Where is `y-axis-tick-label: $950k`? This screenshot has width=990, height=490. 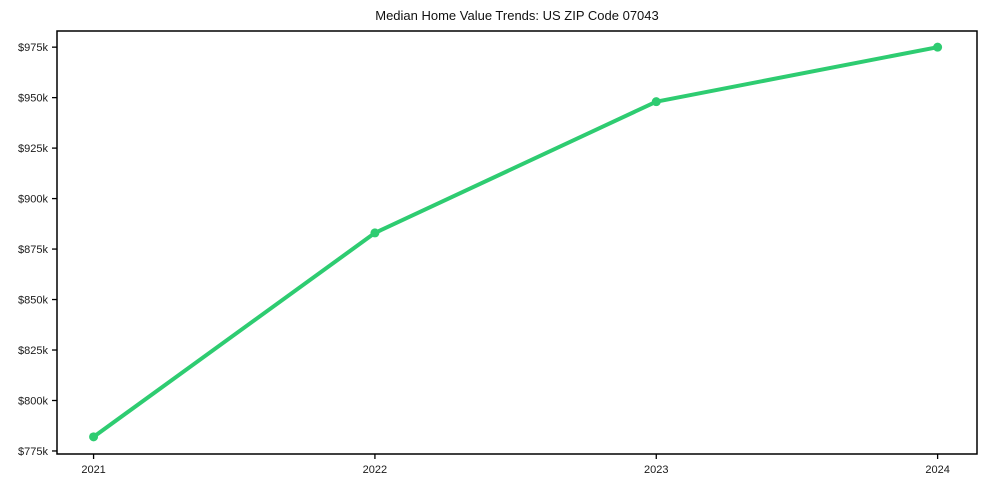 y-axis-tick-label: $950k is located at coordinates (33, 98).